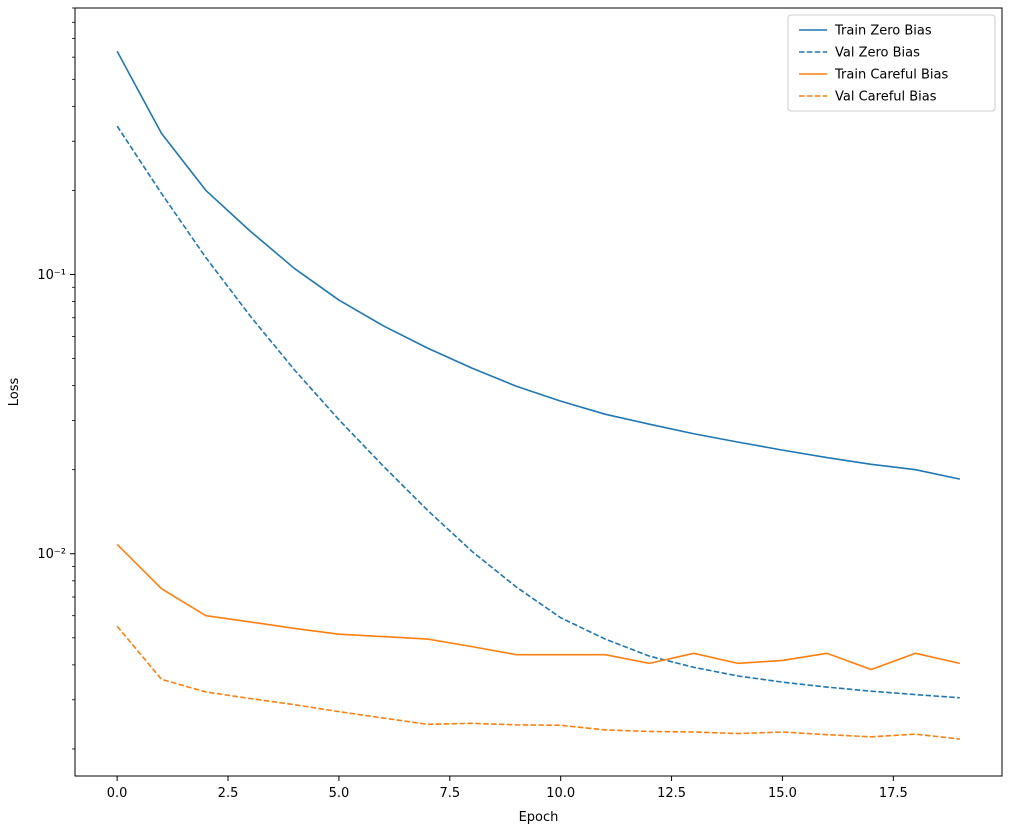 The image size is (1012, 833). I want to click on y-axis-label: Loss, so click(14, 392).